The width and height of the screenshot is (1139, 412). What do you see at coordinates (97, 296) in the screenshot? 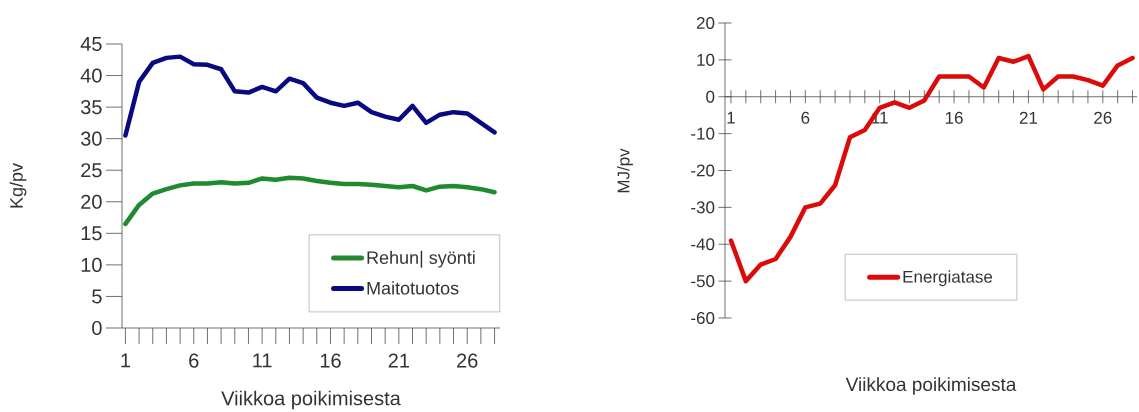
I see `y-tick-label: 5` at bounding box center [97, 296].